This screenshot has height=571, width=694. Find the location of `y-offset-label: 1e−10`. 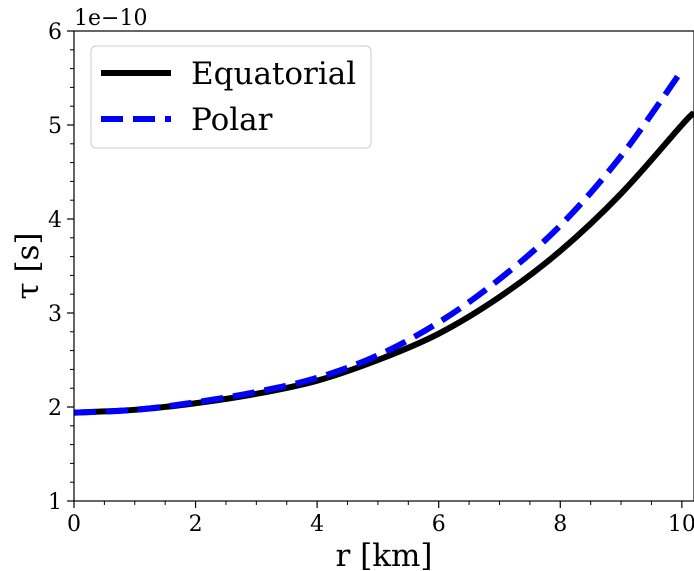

y-offset-label: 1e−10 is located at coordinates (110, 18).